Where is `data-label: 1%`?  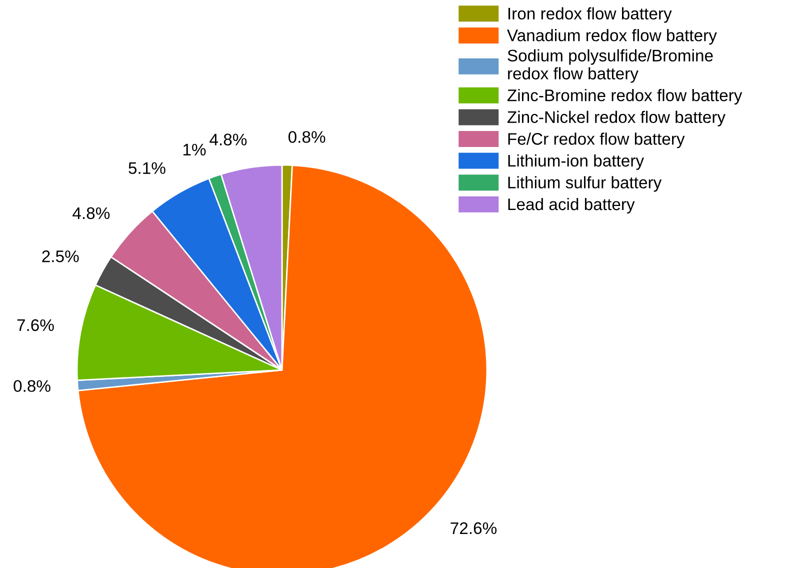
data-label: 1% is located at coordinates (194, 150).